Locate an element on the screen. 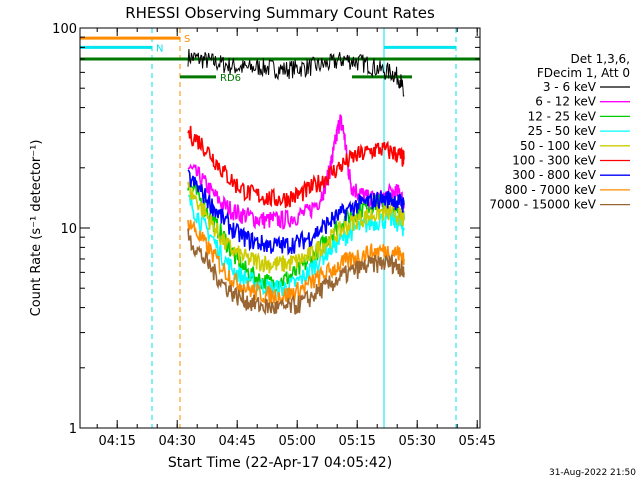  x-tick-label-0: 04:15 is located at coordinates (116, 441).